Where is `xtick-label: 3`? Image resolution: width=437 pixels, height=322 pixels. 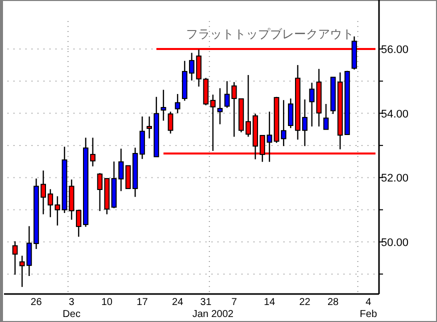 xtick-label: 3 is located at coordinates (71, 302).